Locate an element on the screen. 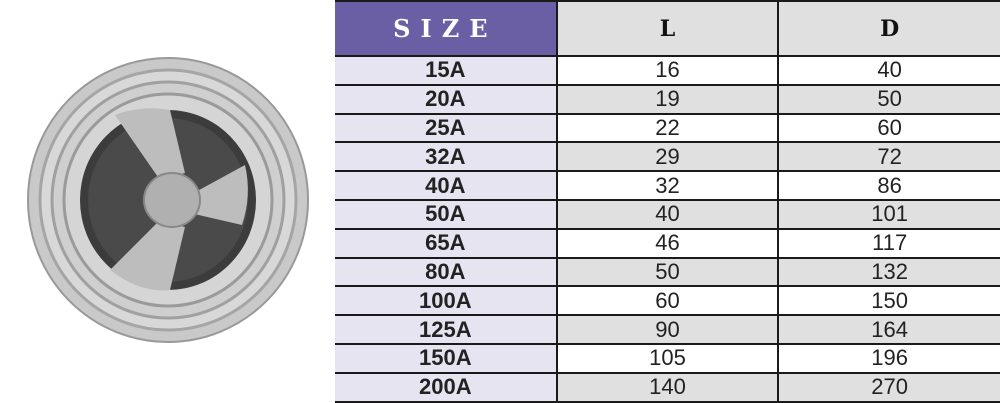 The height and width of the screenshot is (403, 1000). cell-l: 32 is located at coordinates (667, 185).